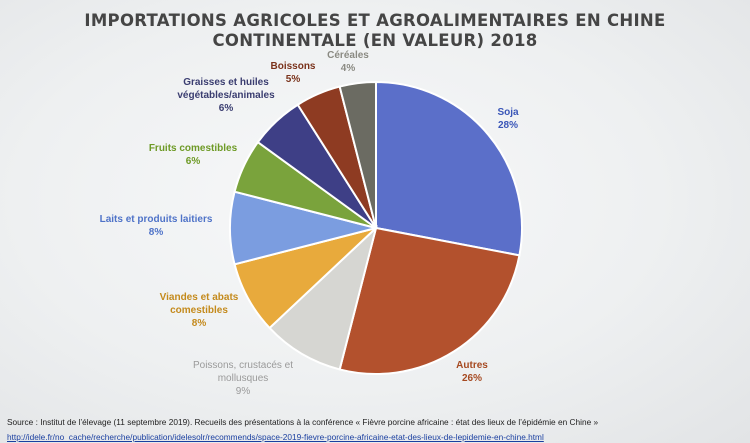  What do you see at coordinates (348, 62) in the screenshot?
I see `slice-label-8: Céréales 4%` at bounding box center [348, 62].